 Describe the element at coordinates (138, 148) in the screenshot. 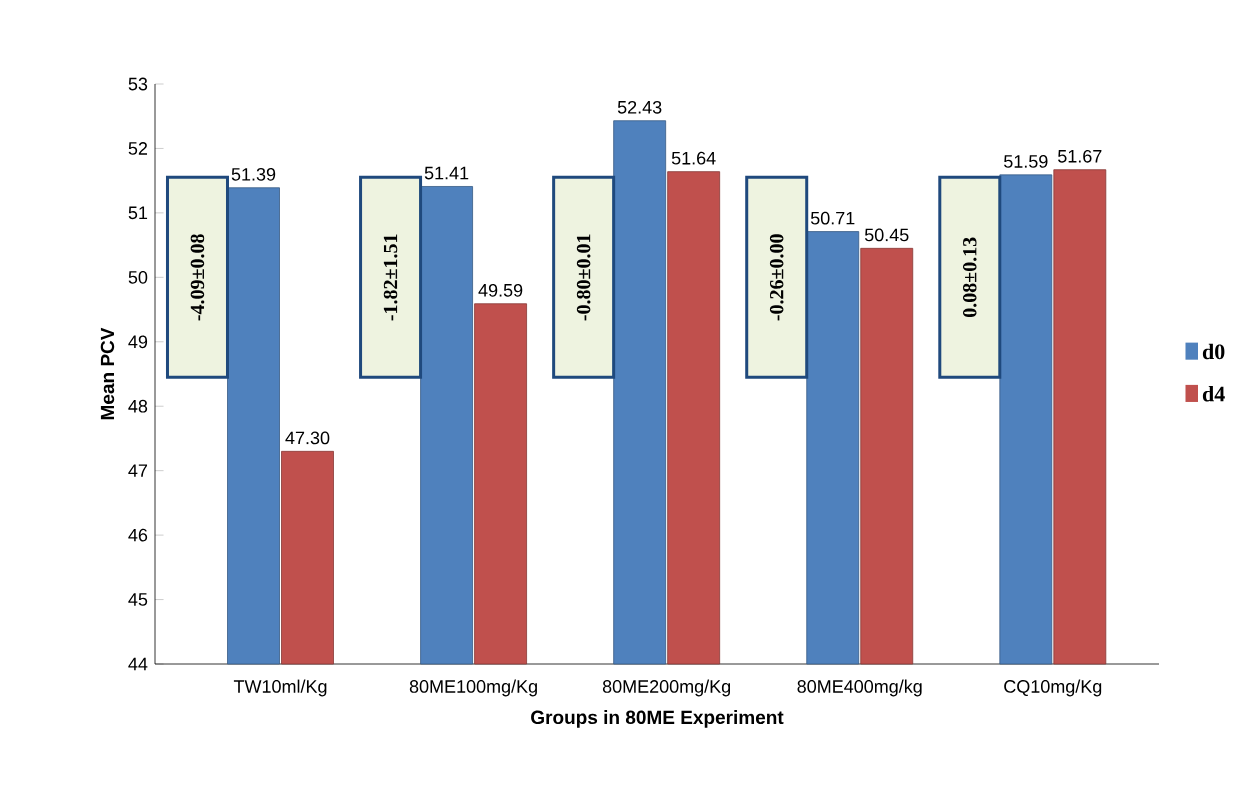

I see `y-tick-label: 52` at that location.